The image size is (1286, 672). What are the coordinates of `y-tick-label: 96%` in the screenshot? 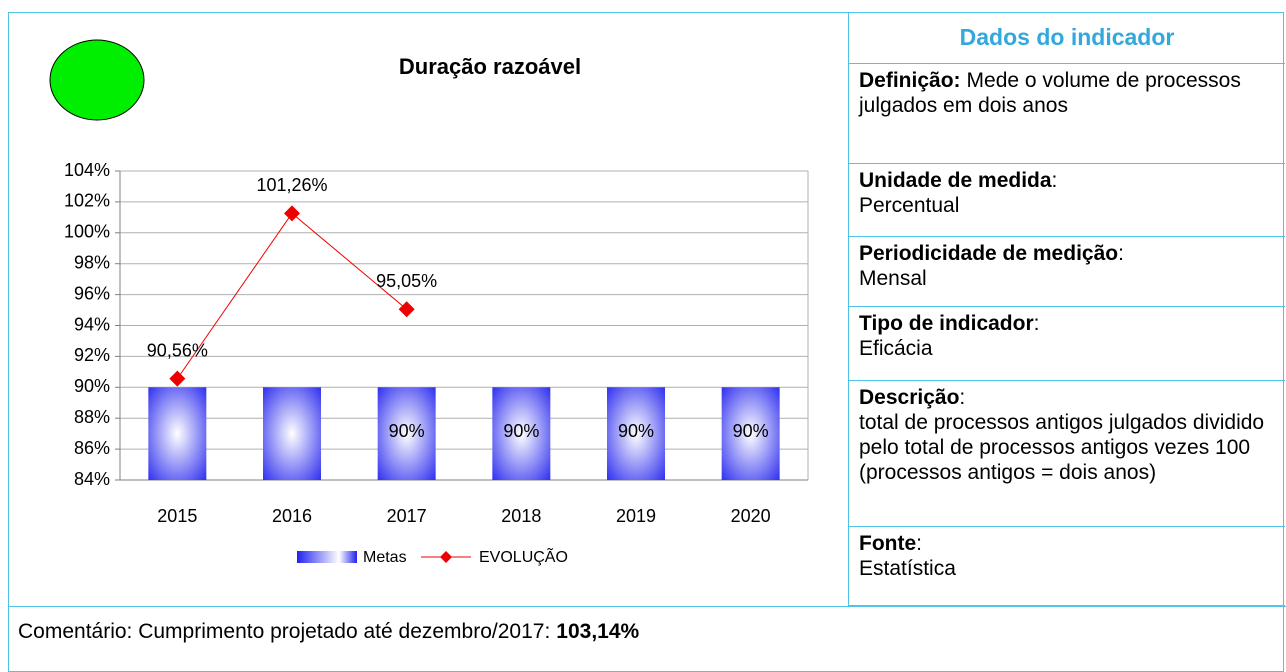 It's located at (92, 293).